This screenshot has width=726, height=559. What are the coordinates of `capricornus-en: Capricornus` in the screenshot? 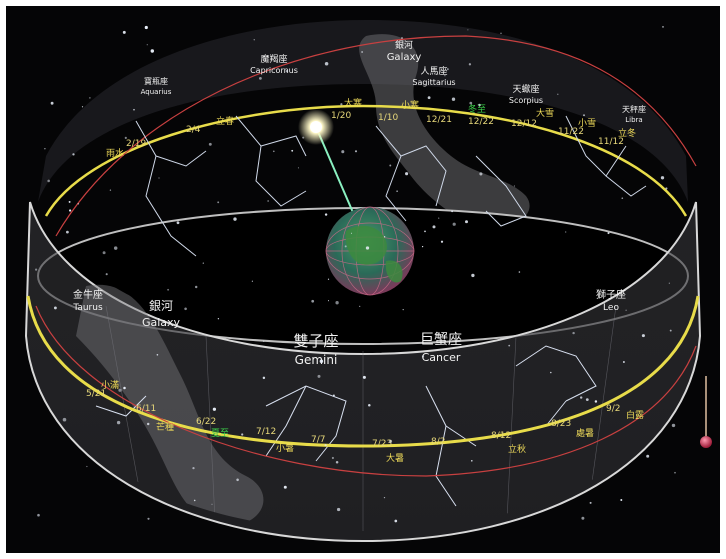 It's located at (274, 70).